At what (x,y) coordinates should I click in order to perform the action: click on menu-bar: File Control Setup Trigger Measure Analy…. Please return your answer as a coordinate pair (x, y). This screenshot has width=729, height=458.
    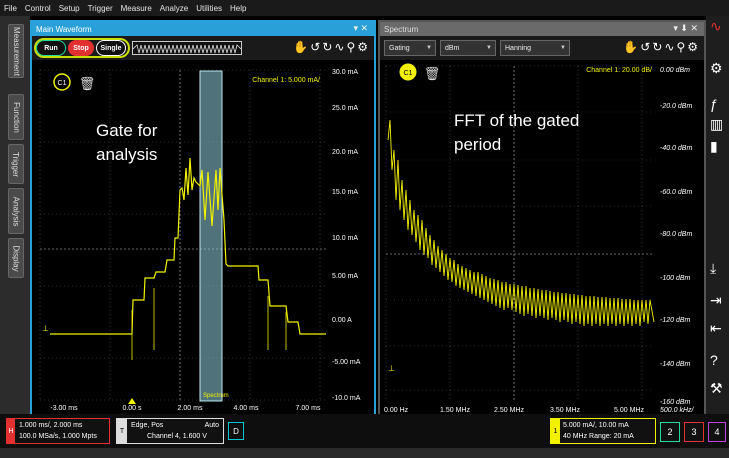
    Looking at the image, I should click on (364, 8).